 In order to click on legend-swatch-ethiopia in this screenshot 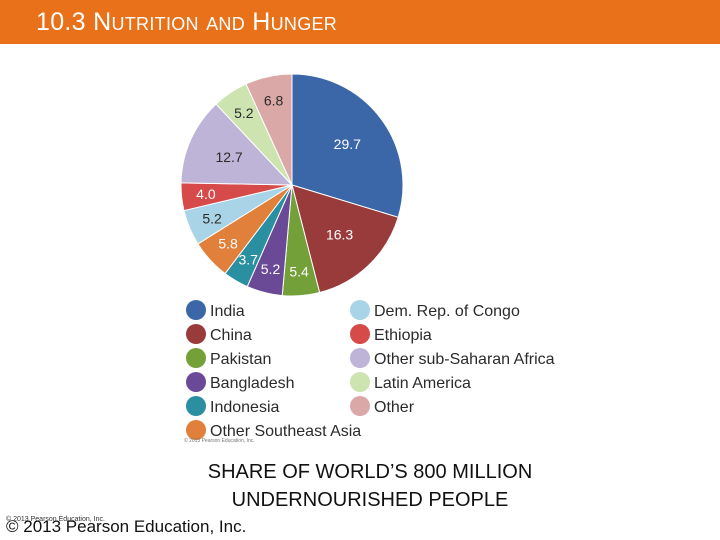, I will do `click(360, 334)`.